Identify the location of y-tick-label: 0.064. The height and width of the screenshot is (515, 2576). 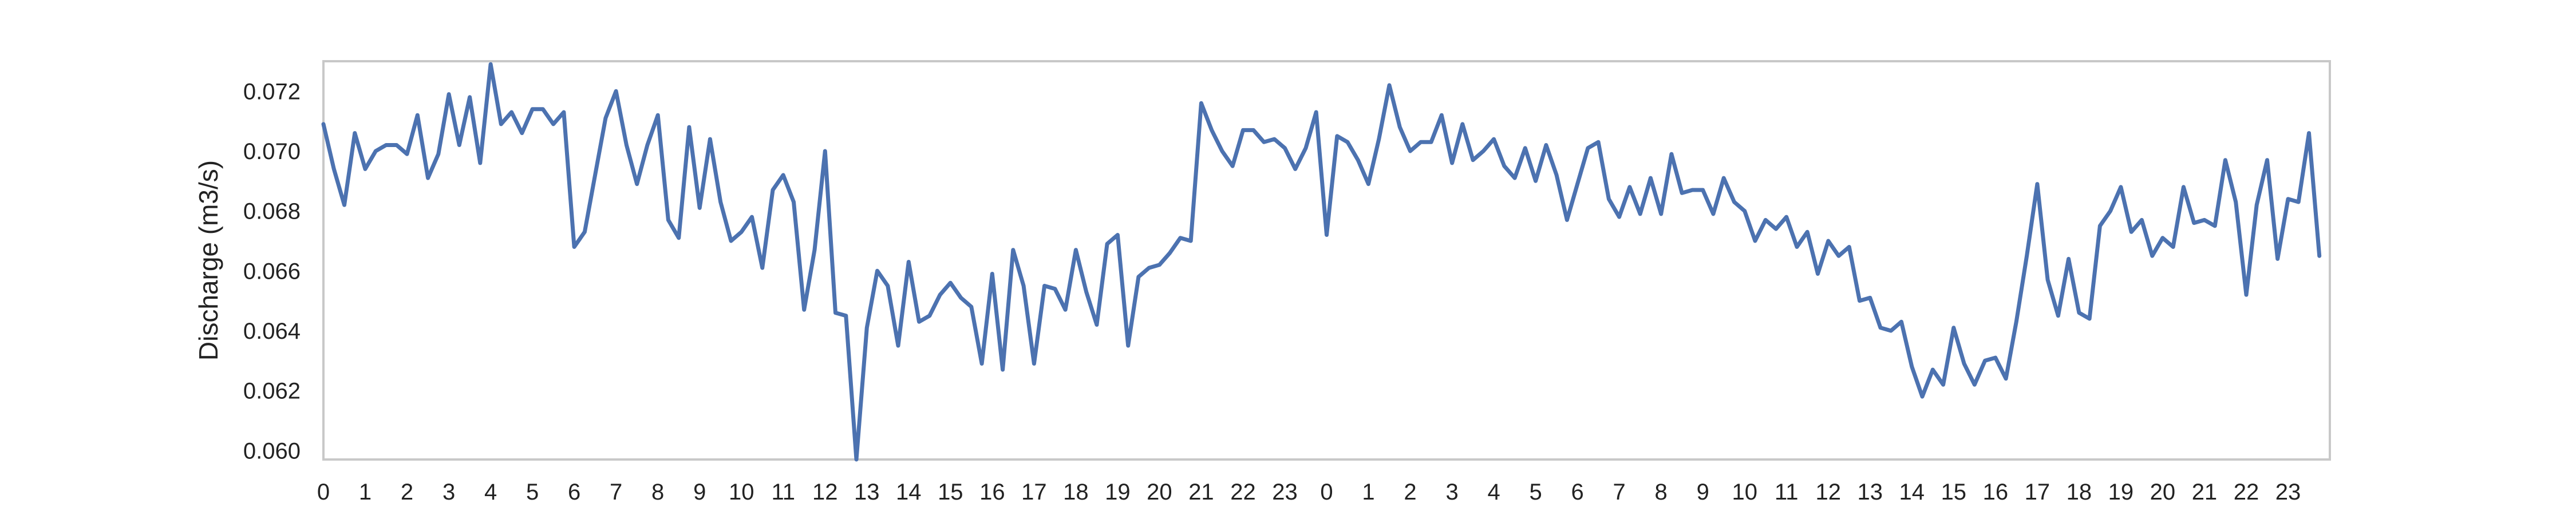
(272, 331).